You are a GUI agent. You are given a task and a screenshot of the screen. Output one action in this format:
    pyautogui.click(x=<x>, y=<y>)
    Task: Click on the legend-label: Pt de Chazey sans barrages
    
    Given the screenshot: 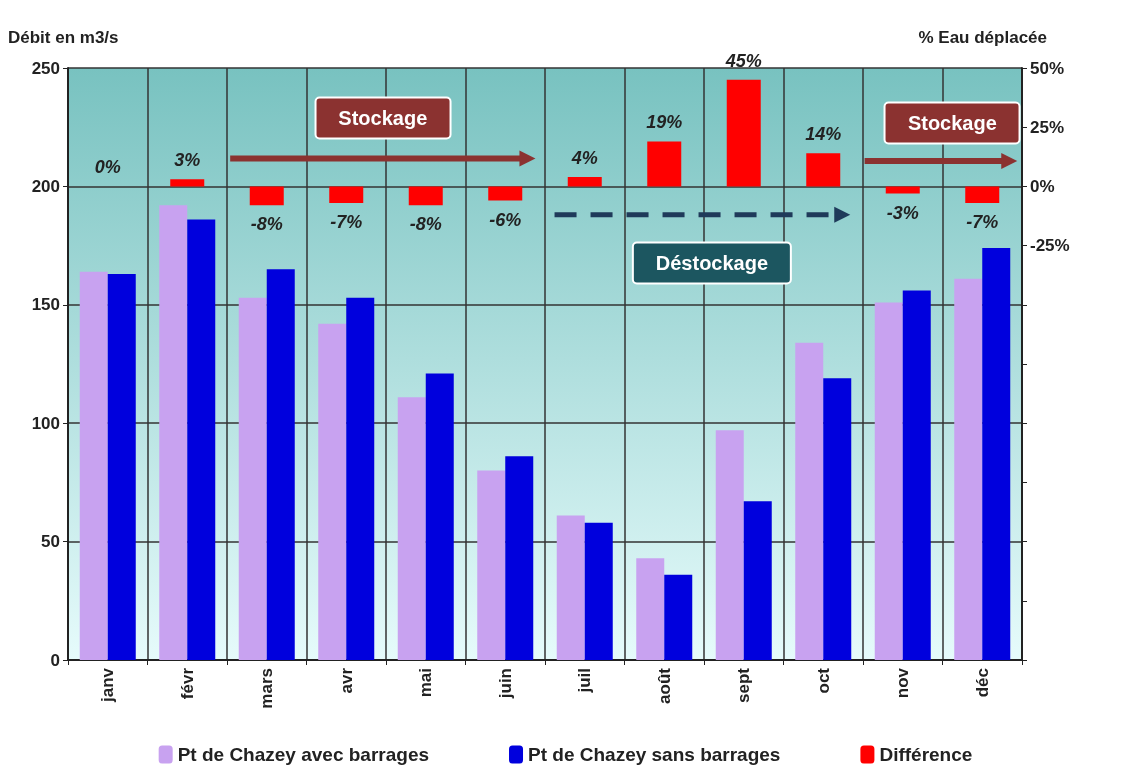 What is the action you would take?
    pyautogui.click(x=654, y=754)
    